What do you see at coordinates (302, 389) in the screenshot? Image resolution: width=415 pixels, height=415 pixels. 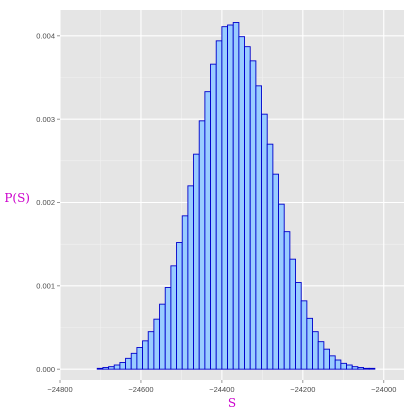 I see `x-tick-label: −24200` at bounding box center [302, 389].